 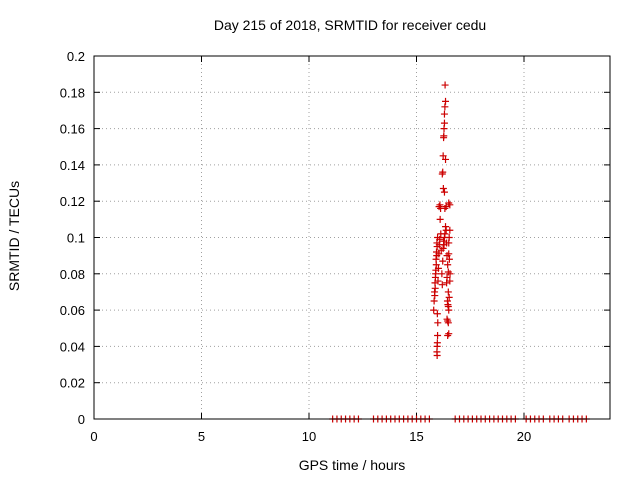 What do you see at coordinates (81, 419) in the screenshot?
I see `y-tick-label: 0` at bounding box center [81, 419].